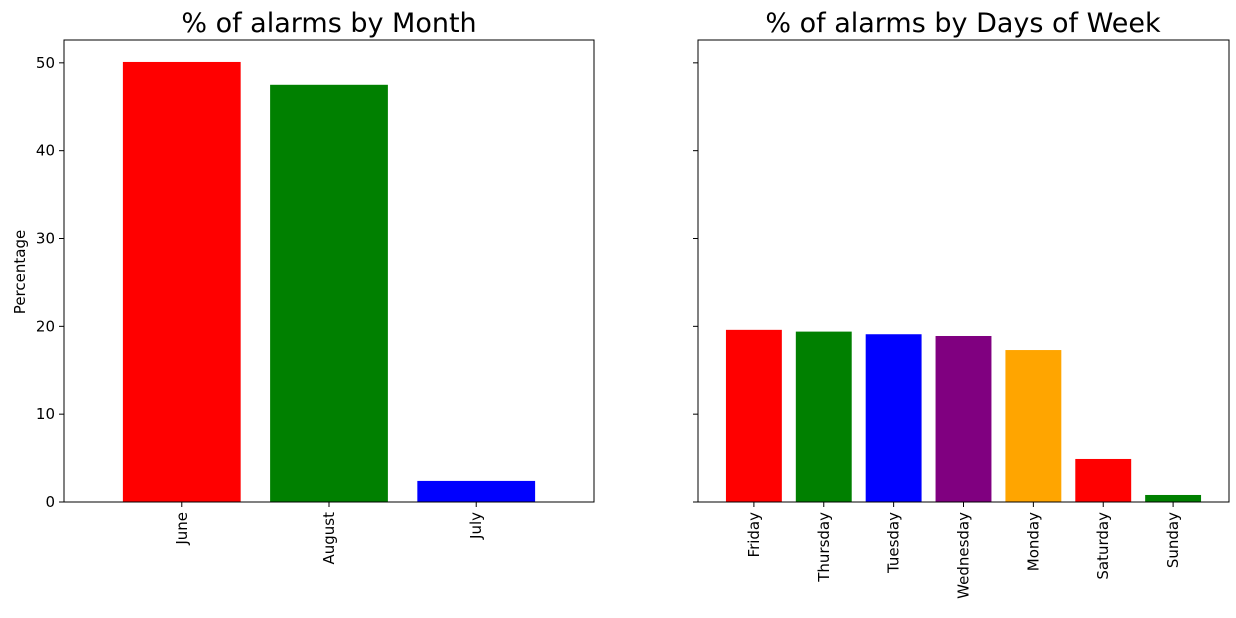 This screenshot has width=1236, height=618. Describe the element at coordinates (753, 415) in the screenshot. I see `bar-friday` at that location.